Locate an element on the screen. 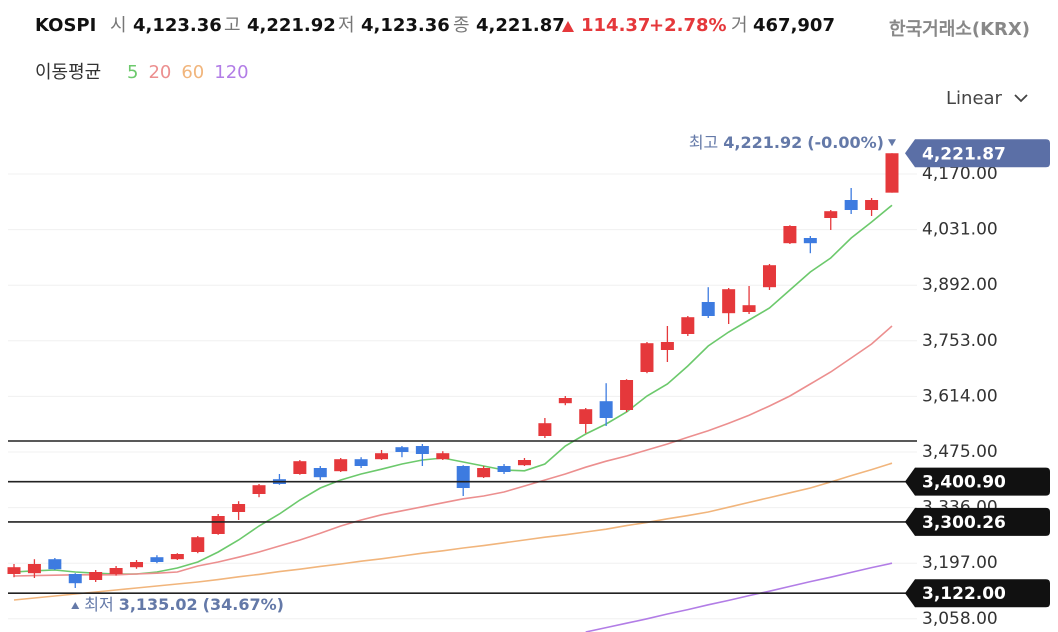  level-tag-label: 3,400.90 is located at coordinates (964, 483).